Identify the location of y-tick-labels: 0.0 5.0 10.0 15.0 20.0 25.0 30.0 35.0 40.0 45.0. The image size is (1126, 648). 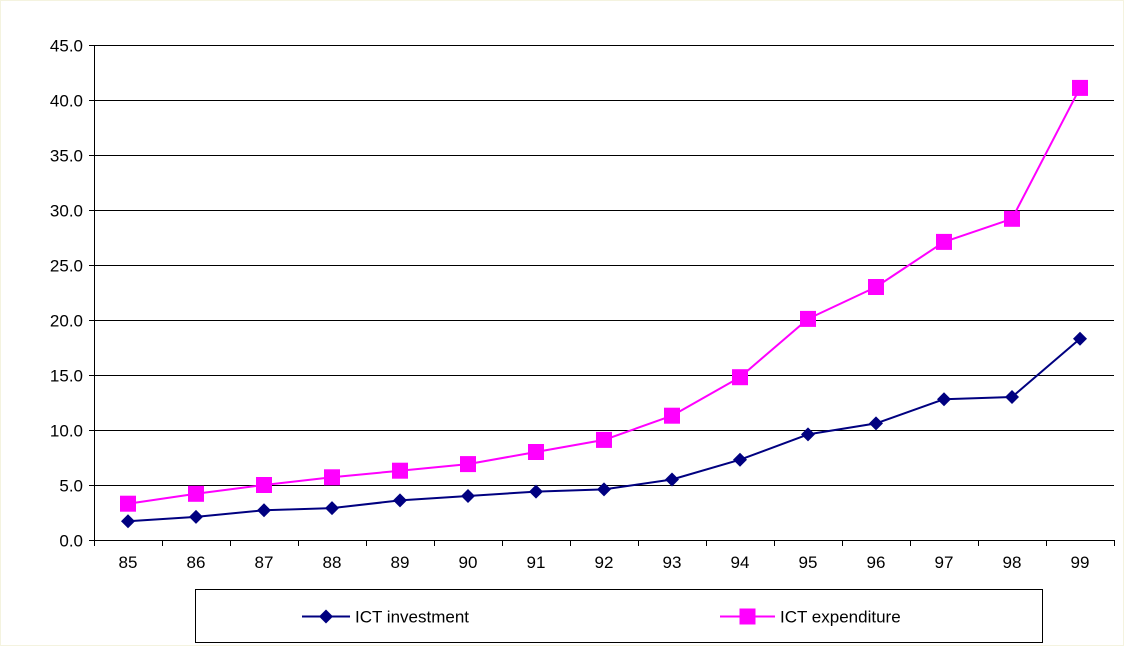
(66, 294).